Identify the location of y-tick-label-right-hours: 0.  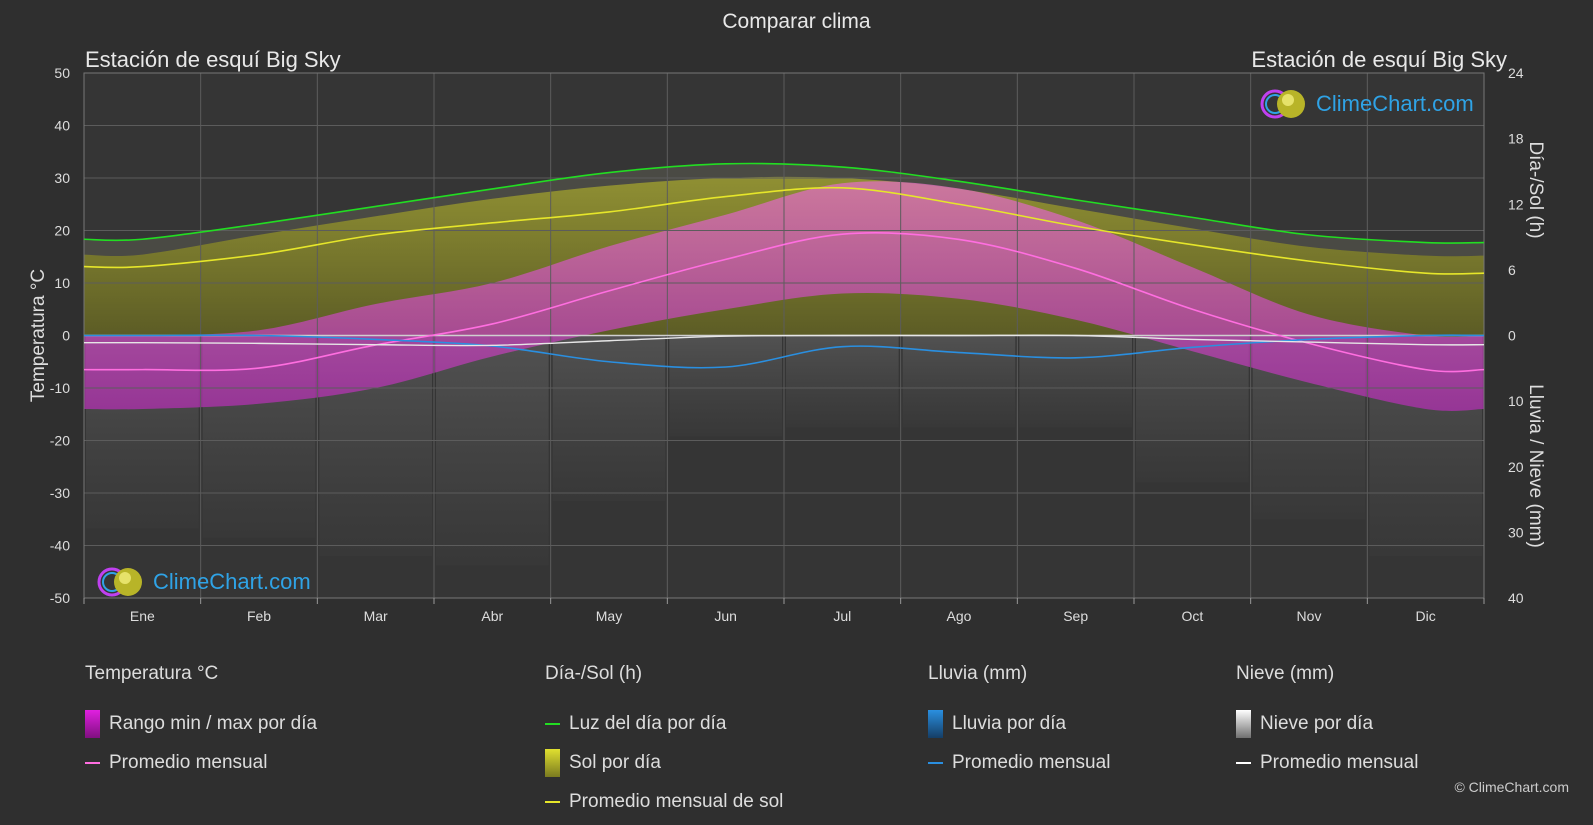
(1512, 336).